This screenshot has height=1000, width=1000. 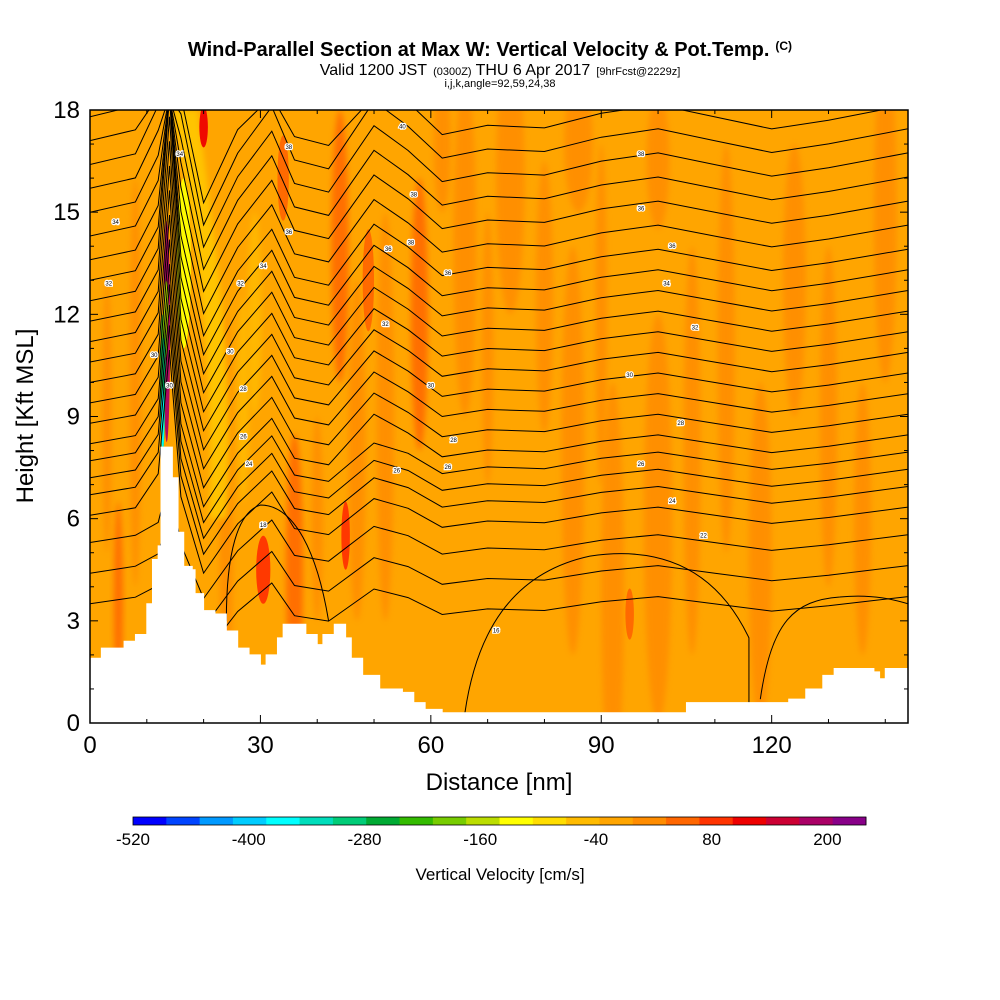 I want to click on chart-subtitle-indices: i,j,k,angle=92,59,24,38, so click(x=499, y=84).